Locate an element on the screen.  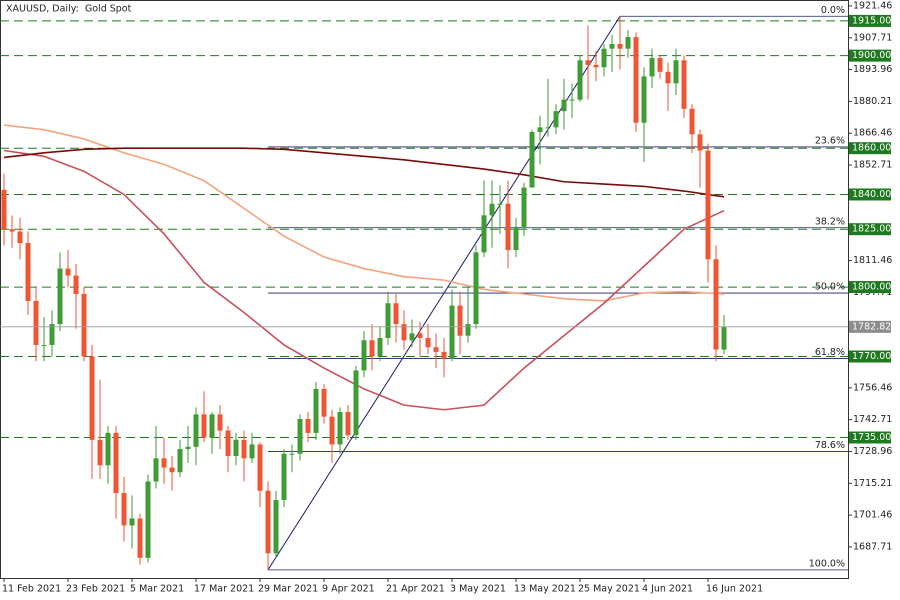
x-tick-label: 23 Feb 2021 is located at coordinates (95, 589).